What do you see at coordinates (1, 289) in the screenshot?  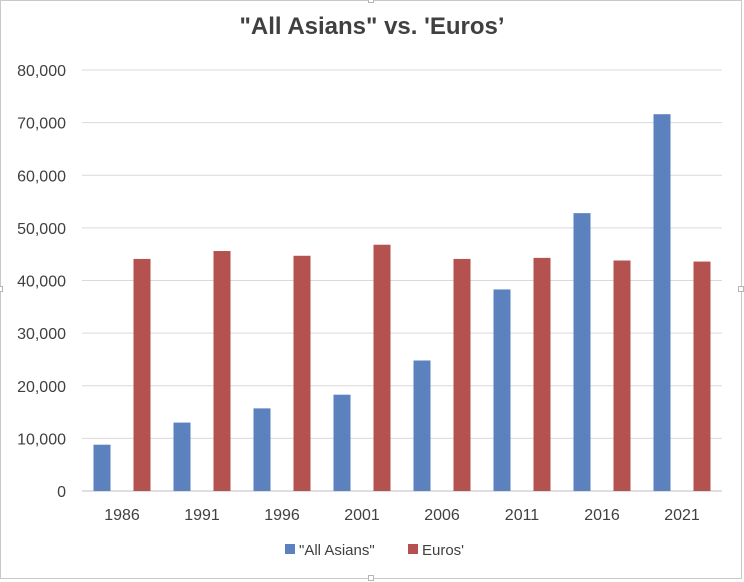 I see `resize-handle-left` at bounding box center [1, 289].